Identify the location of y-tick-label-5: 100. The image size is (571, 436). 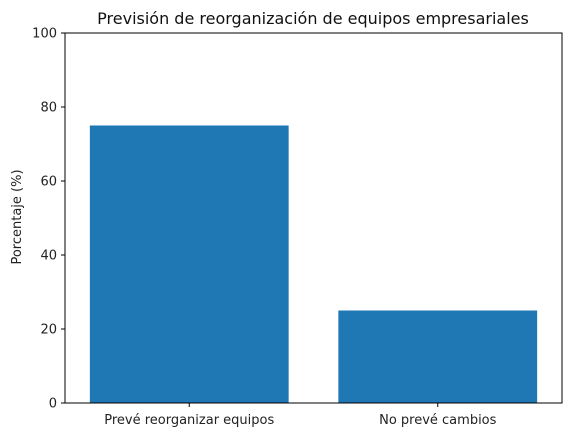
(44, 34).